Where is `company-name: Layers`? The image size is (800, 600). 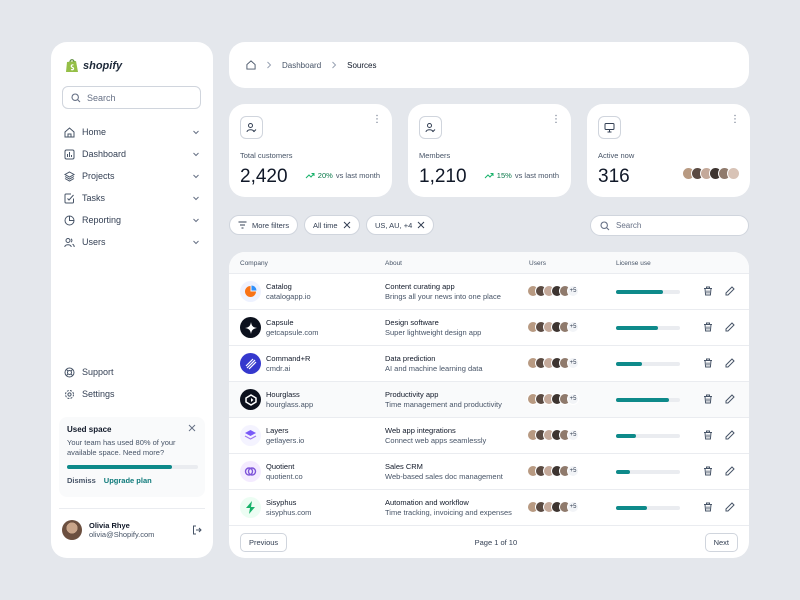
company-name: Layers is located at coordinates (277, 430).